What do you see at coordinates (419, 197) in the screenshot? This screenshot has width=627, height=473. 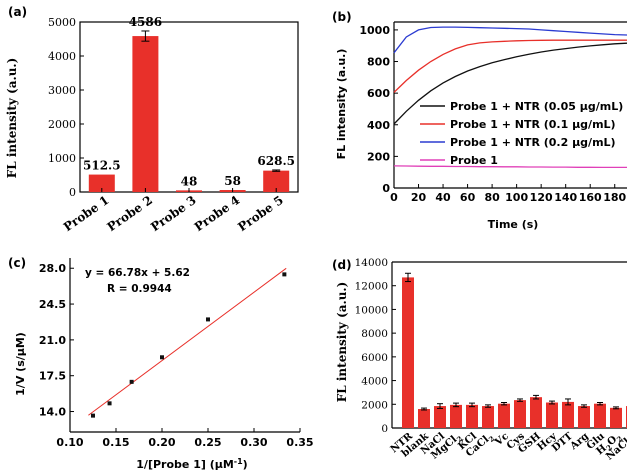 I see `panel-b-xtick-label: 20` at bounding box center [419, 197].